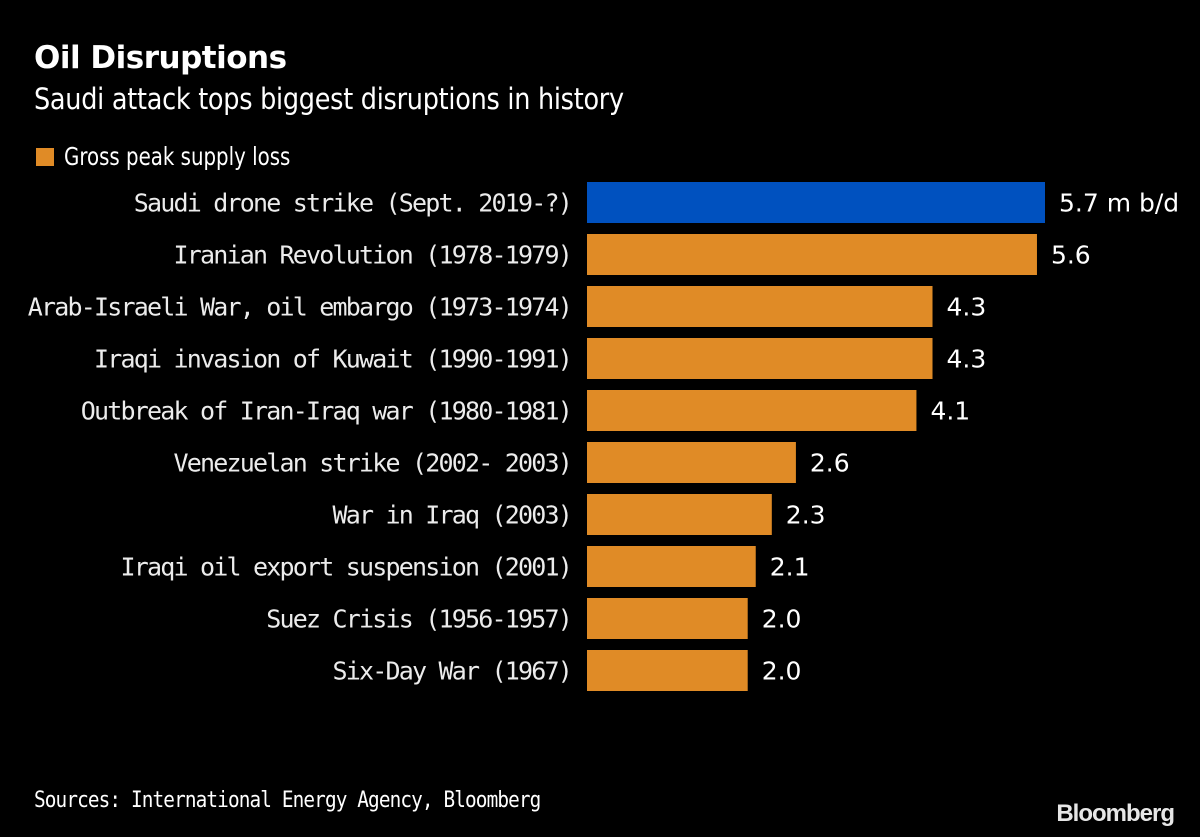  Describe the element at coordinates (950, 411) in the screenshot. I see `value-label: 4.1` at that location.